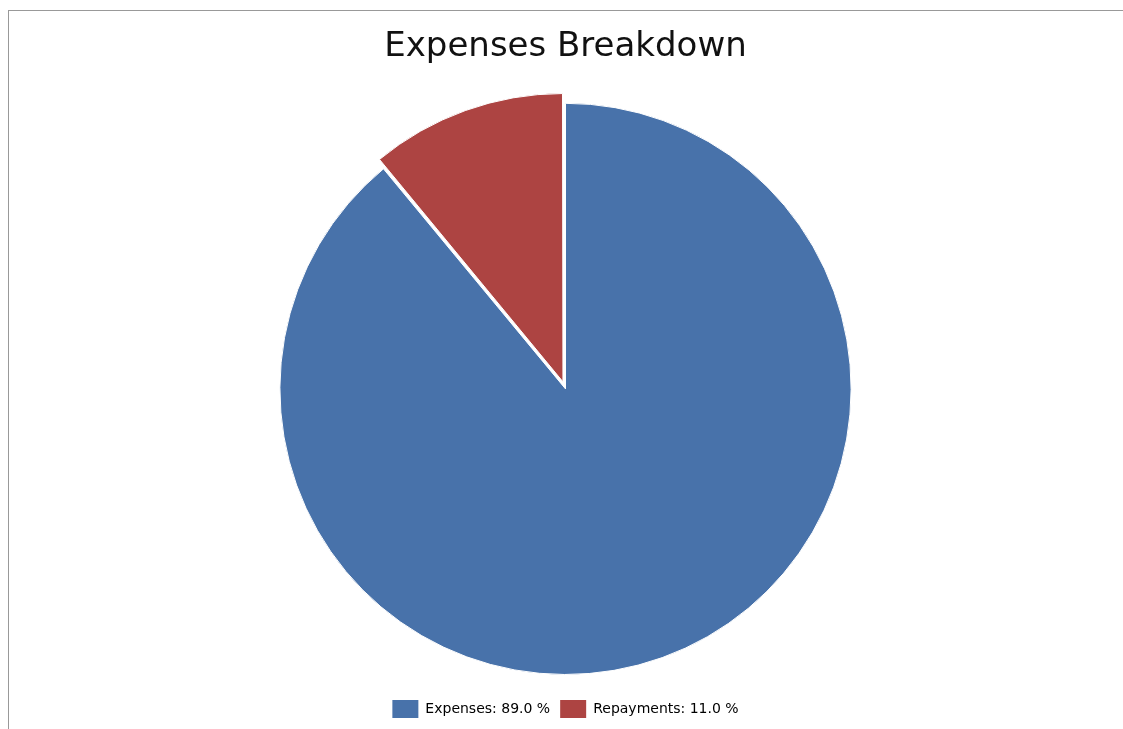 The image size is (1123, 729). I want to click on legend-label: Repayments: 11.0 %, so click(666, 707).